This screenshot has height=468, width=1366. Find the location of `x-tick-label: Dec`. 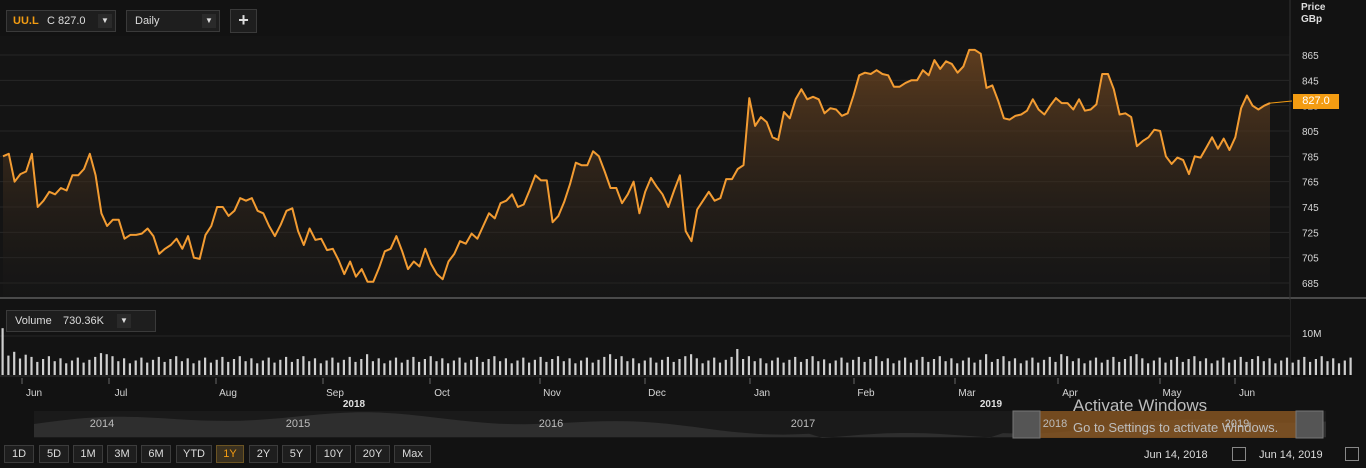

x-tick-label: Dec is located at coordinates (657, 393).